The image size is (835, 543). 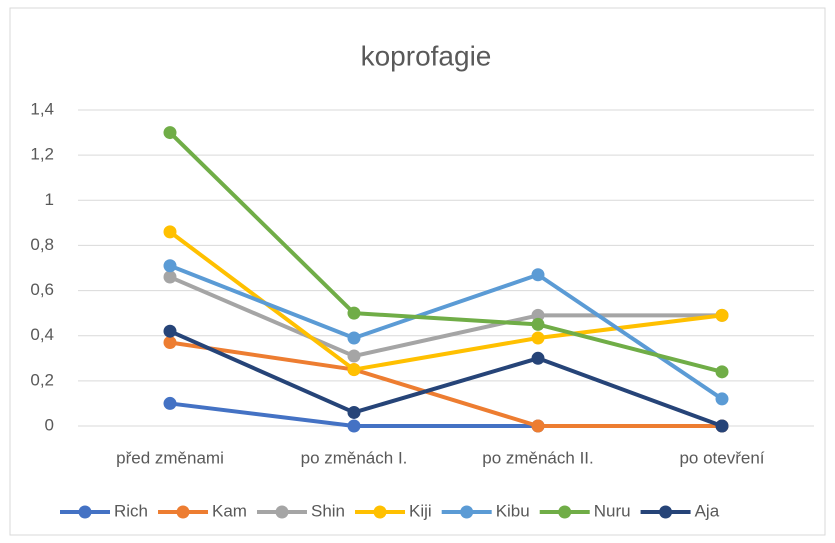 What do you see at coordinates (229, 510) in the screenshot?
I see `legend-label: Kam` at bounding box center [229, 510].